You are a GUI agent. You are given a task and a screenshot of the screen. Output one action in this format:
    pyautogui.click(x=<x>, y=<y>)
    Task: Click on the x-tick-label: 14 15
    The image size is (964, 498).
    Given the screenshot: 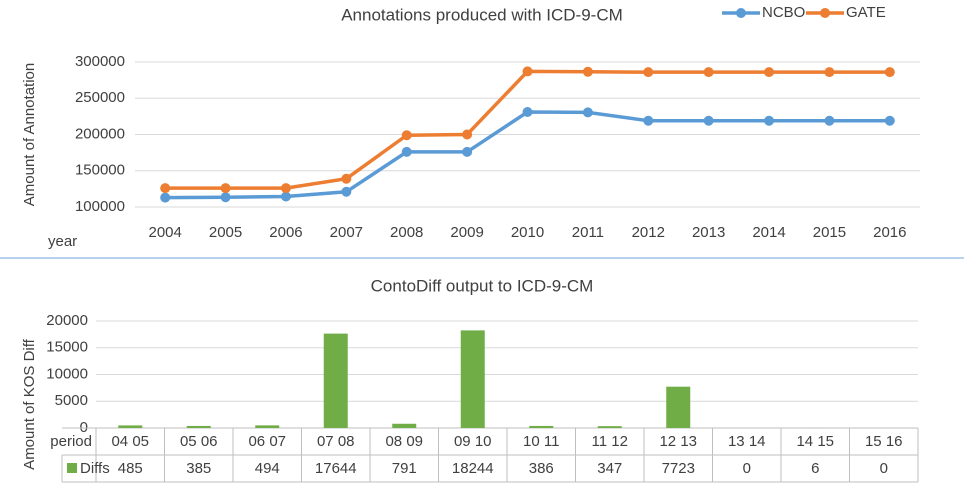 What is the action you would take?
    pyautogui.click(x=815, y=441)
    